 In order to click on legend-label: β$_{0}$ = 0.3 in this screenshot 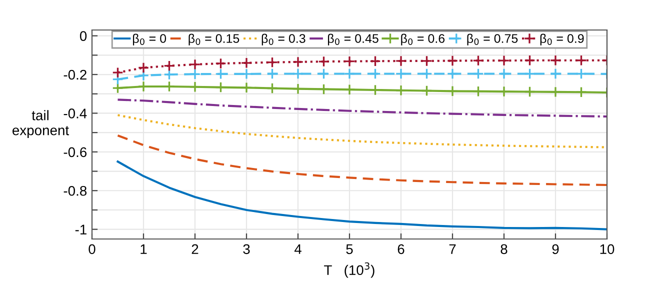, I will do `click(284, 40)`.